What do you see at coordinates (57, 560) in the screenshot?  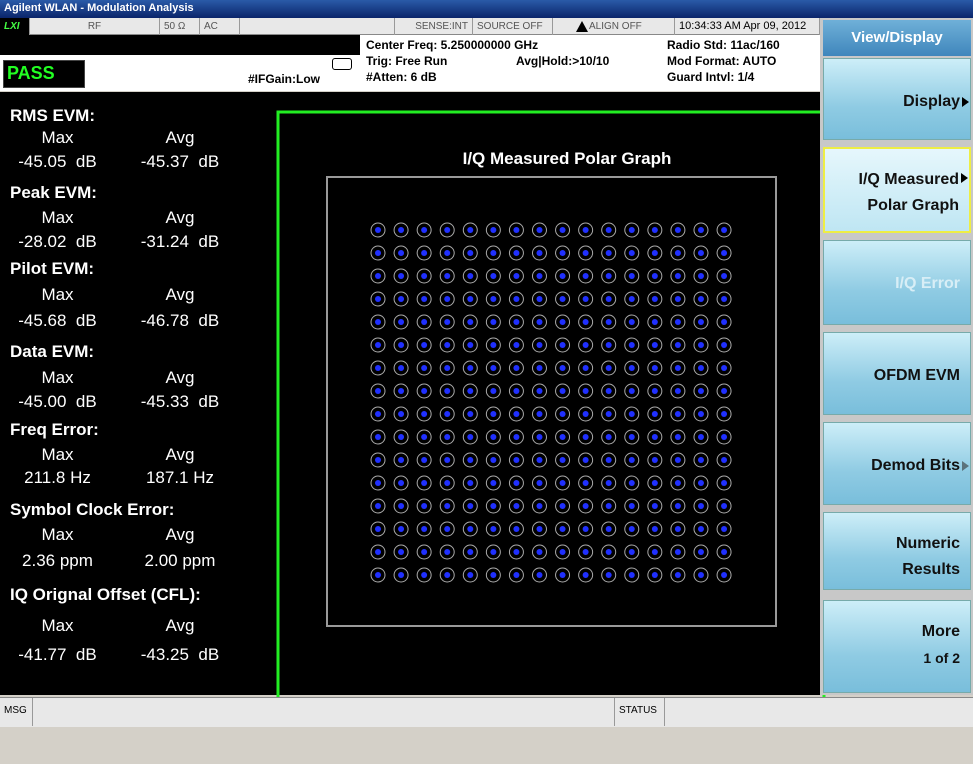 I see `max-value: 2.36 ppm` at bounding box center [57, 560].